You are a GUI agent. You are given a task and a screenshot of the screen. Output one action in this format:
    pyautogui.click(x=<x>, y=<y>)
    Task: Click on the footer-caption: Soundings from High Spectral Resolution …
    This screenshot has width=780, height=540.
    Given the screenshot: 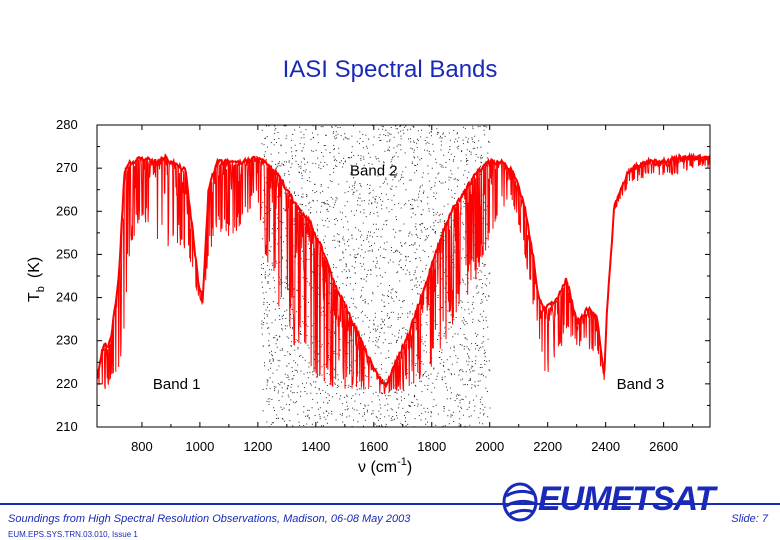 What is the action you would take?
    pyautogui.click(x=209, y=519)
    